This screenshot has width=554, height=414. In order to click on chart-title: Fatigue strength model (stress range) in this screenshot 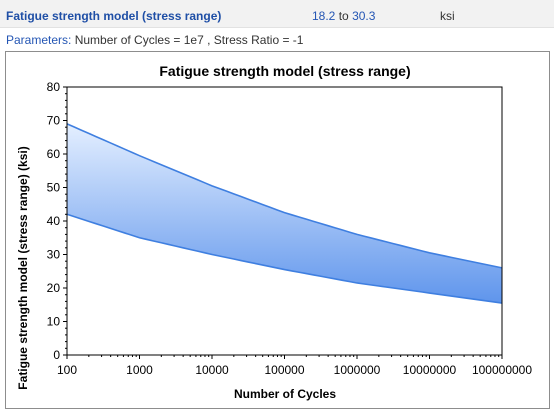, I will do `click(284, 71)`.